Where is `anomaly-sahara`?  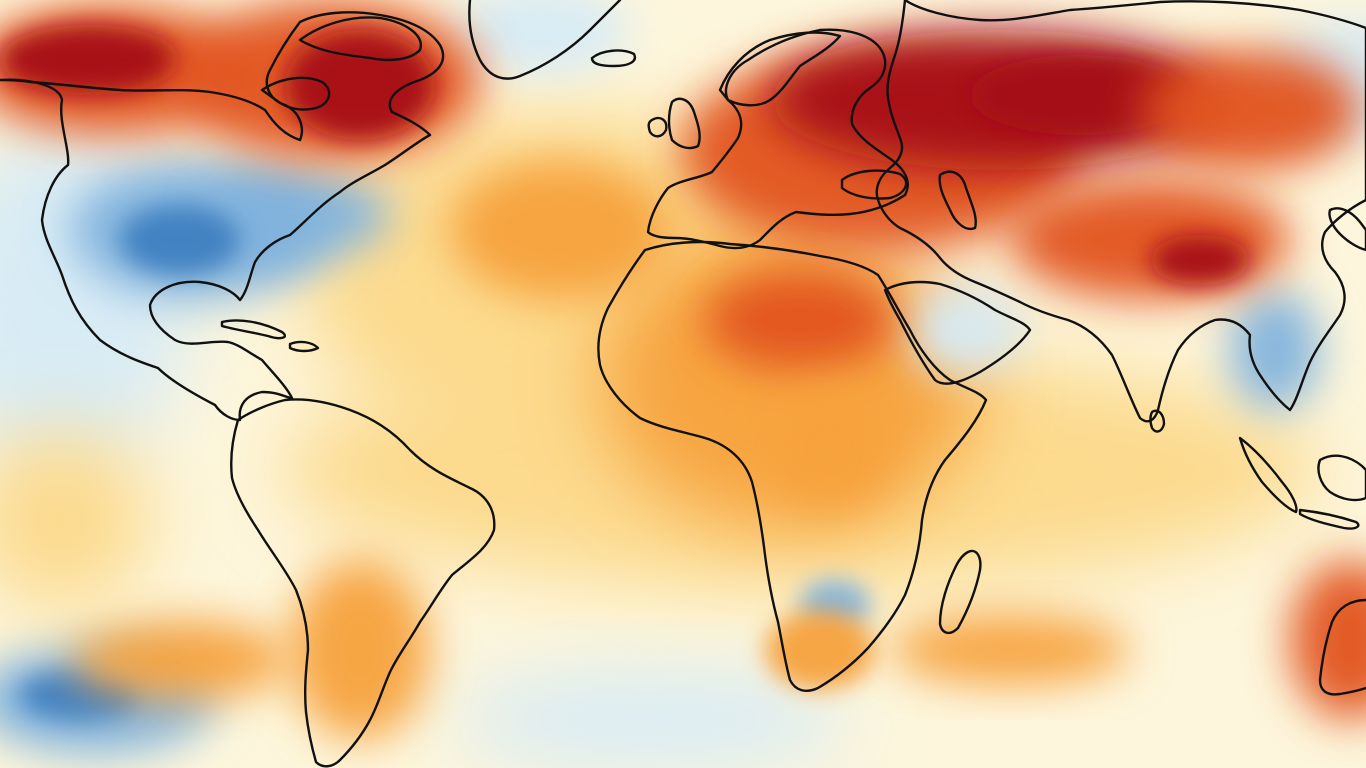 anomaly-sahara is located at coordinates (800, 320).